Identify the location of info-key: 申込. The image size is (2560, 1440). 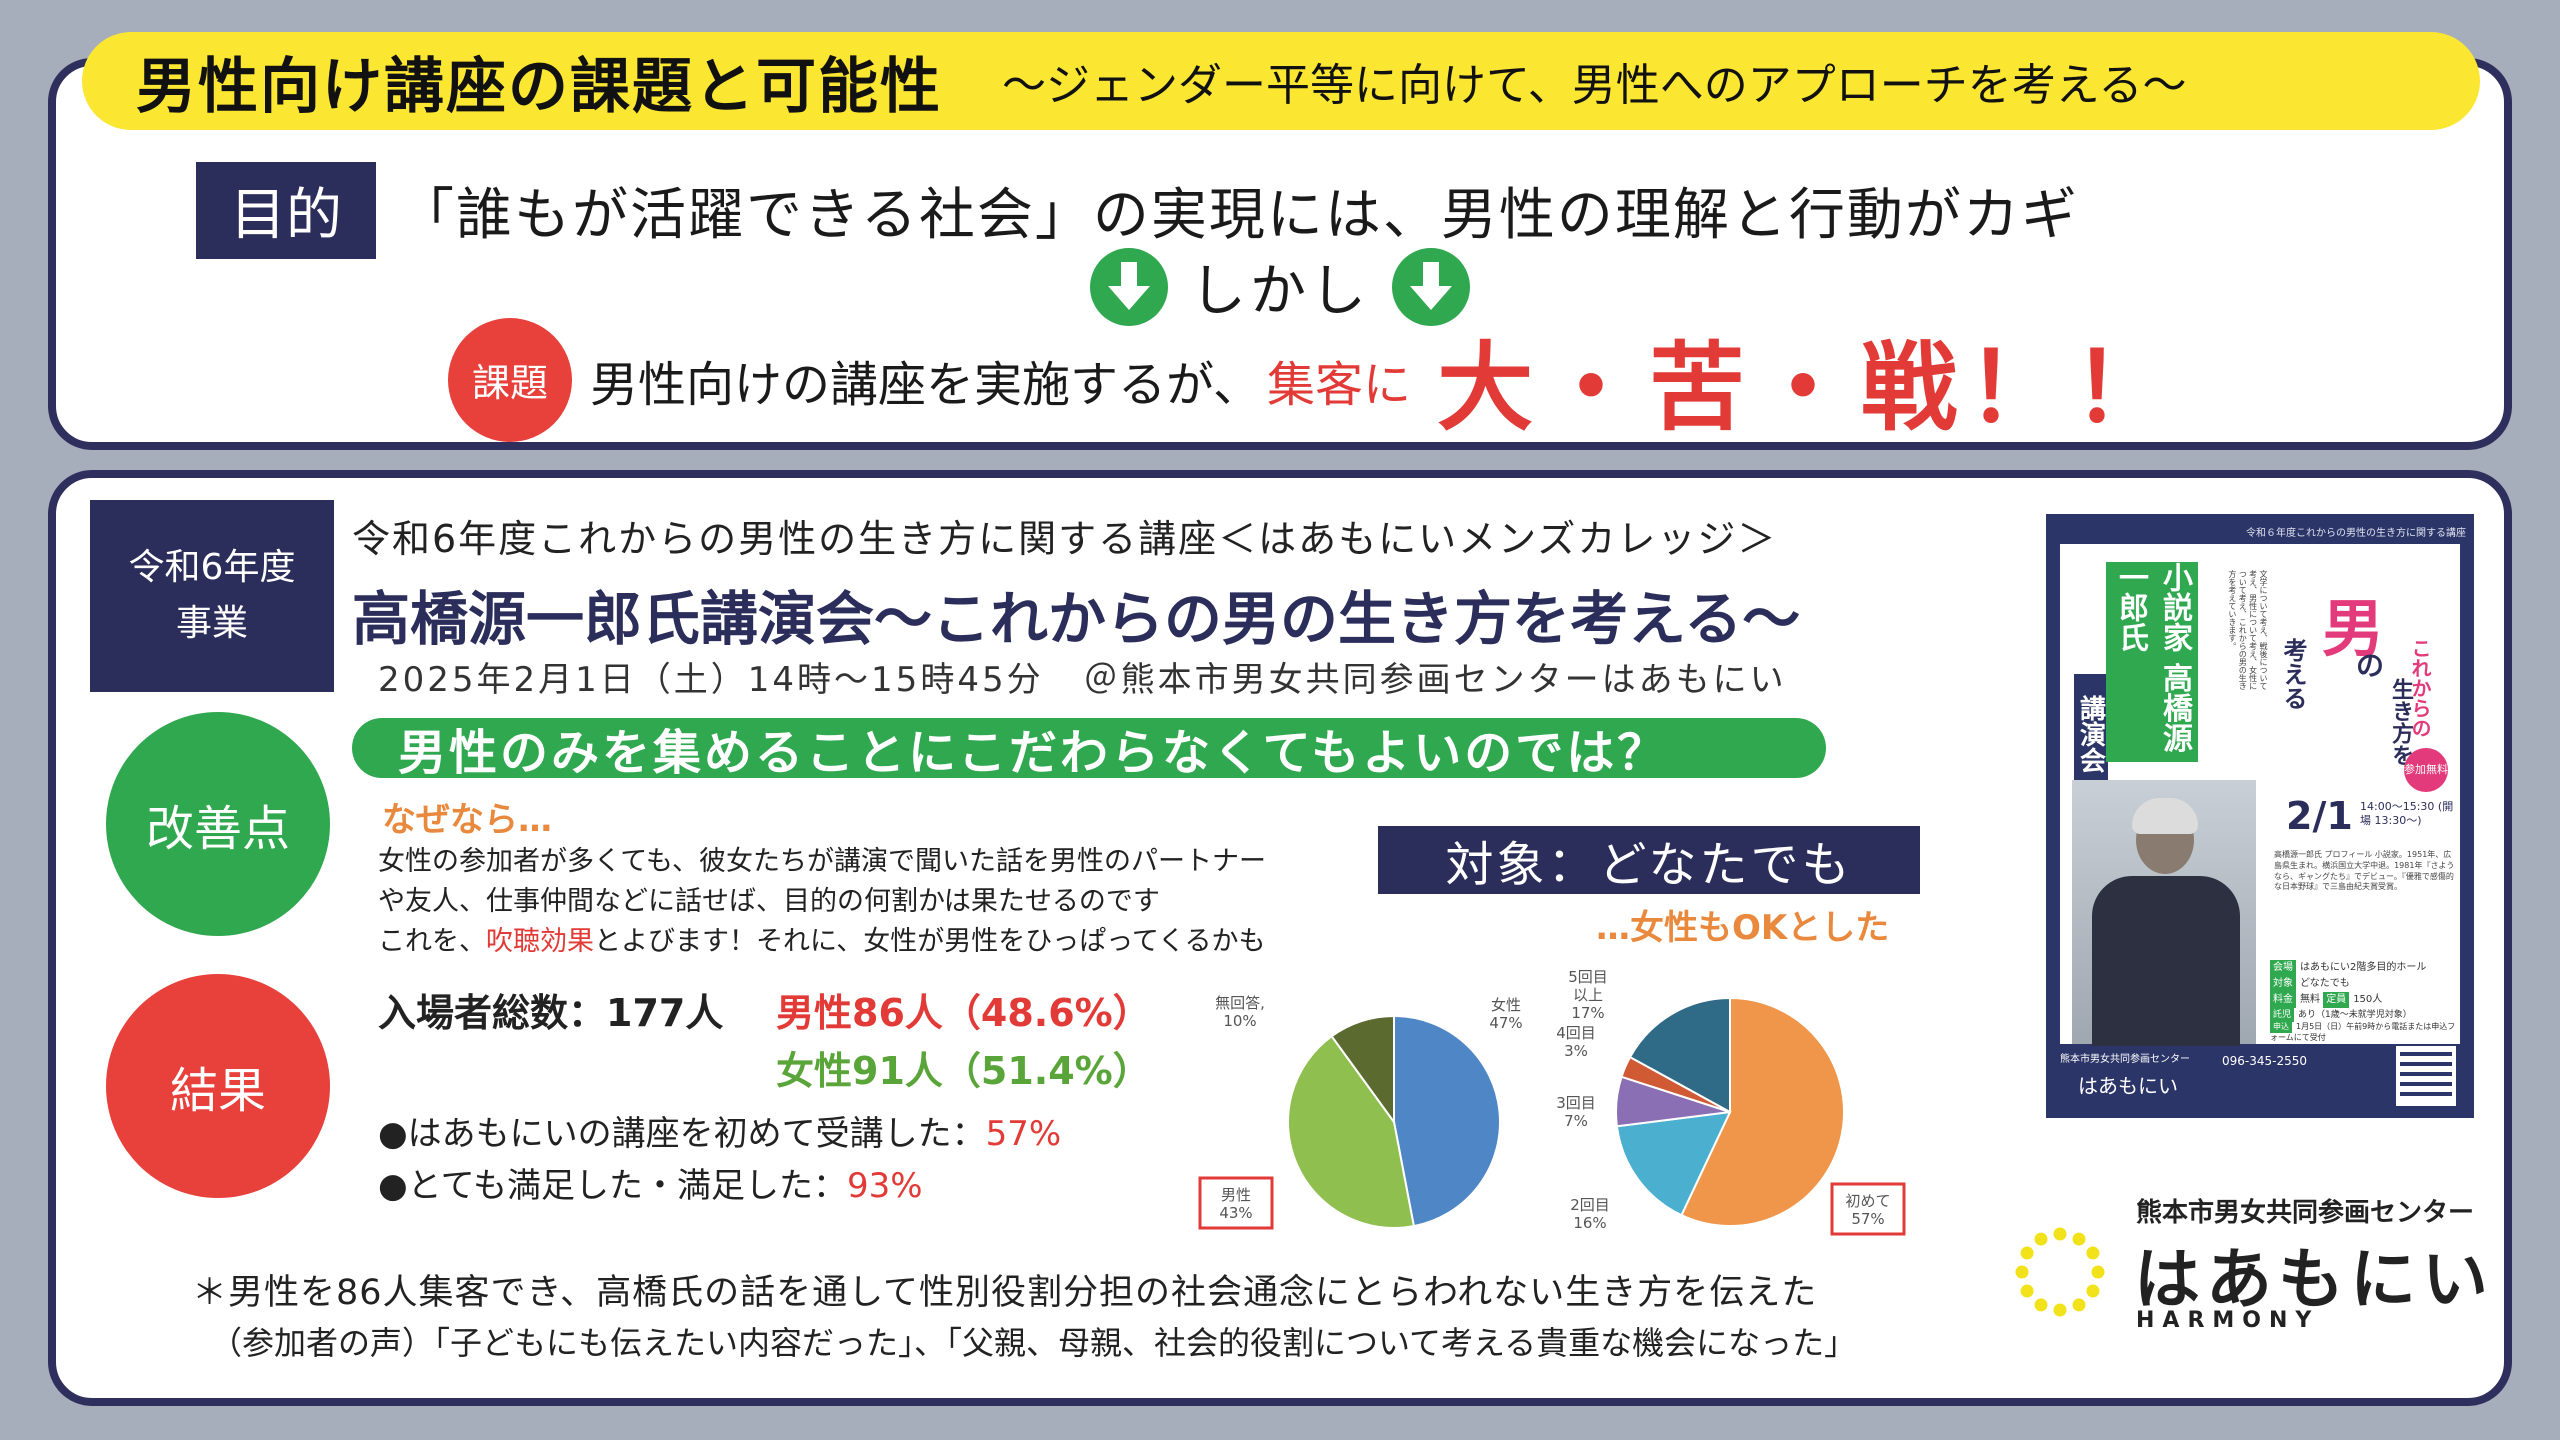
(2281, 1027).